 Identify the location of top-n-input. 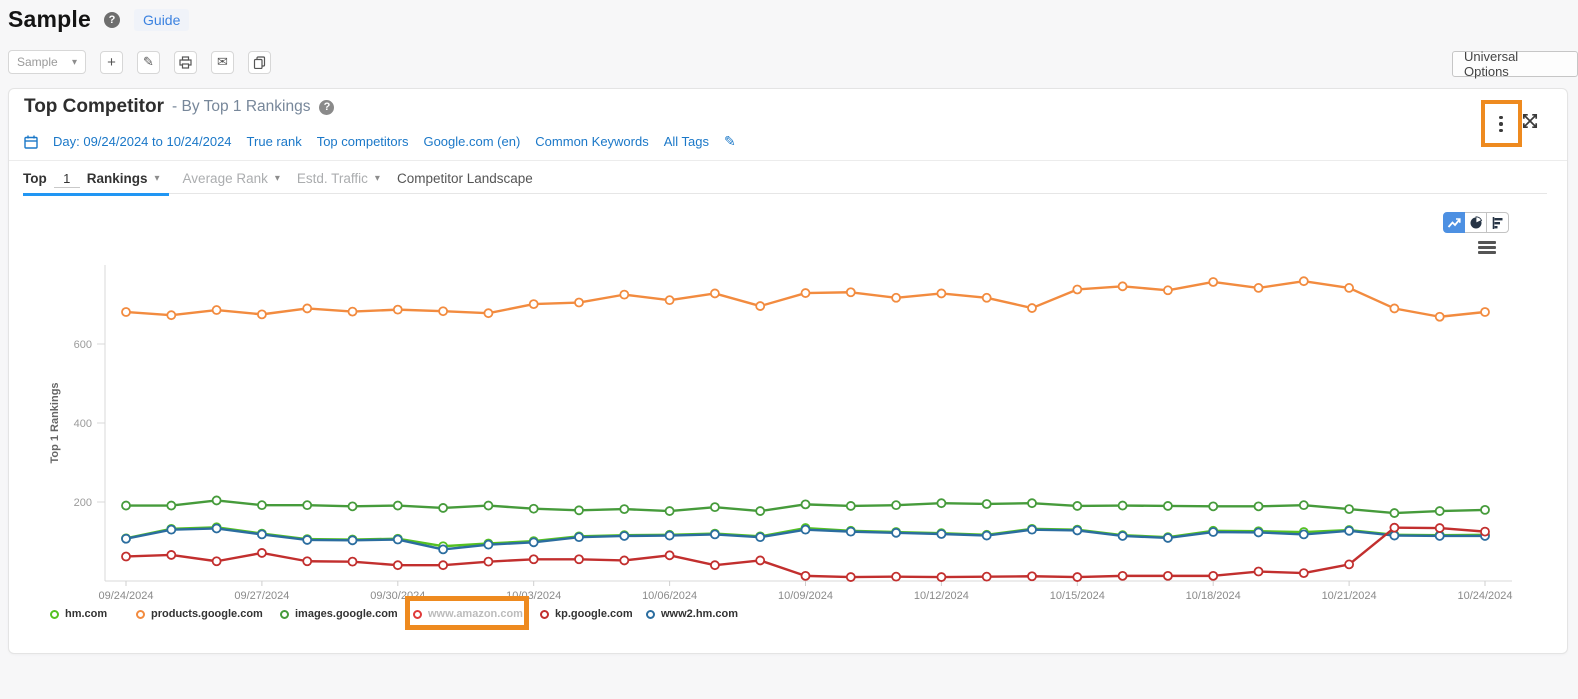
(66, 178).